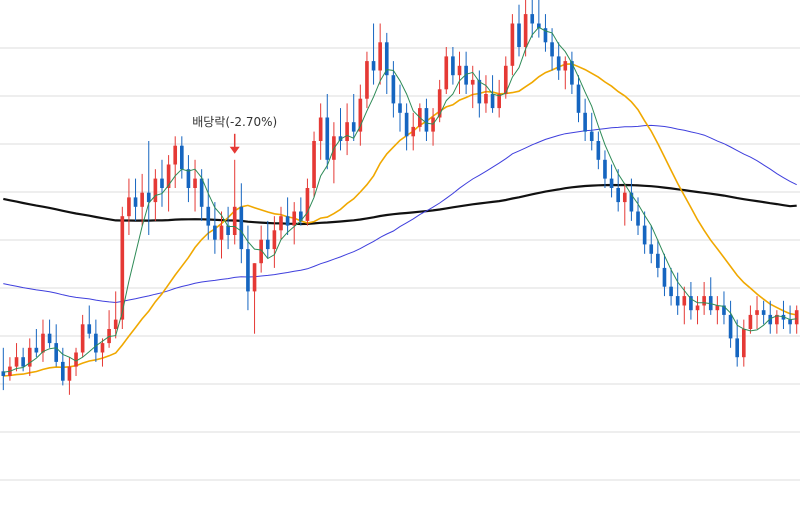 This screenshot has width=800, height=508. What do you see at coordinates (234, 134) in the screenshot?
I see `annotation: 배당락(-2.70%)` at bounding box center [234, 134].